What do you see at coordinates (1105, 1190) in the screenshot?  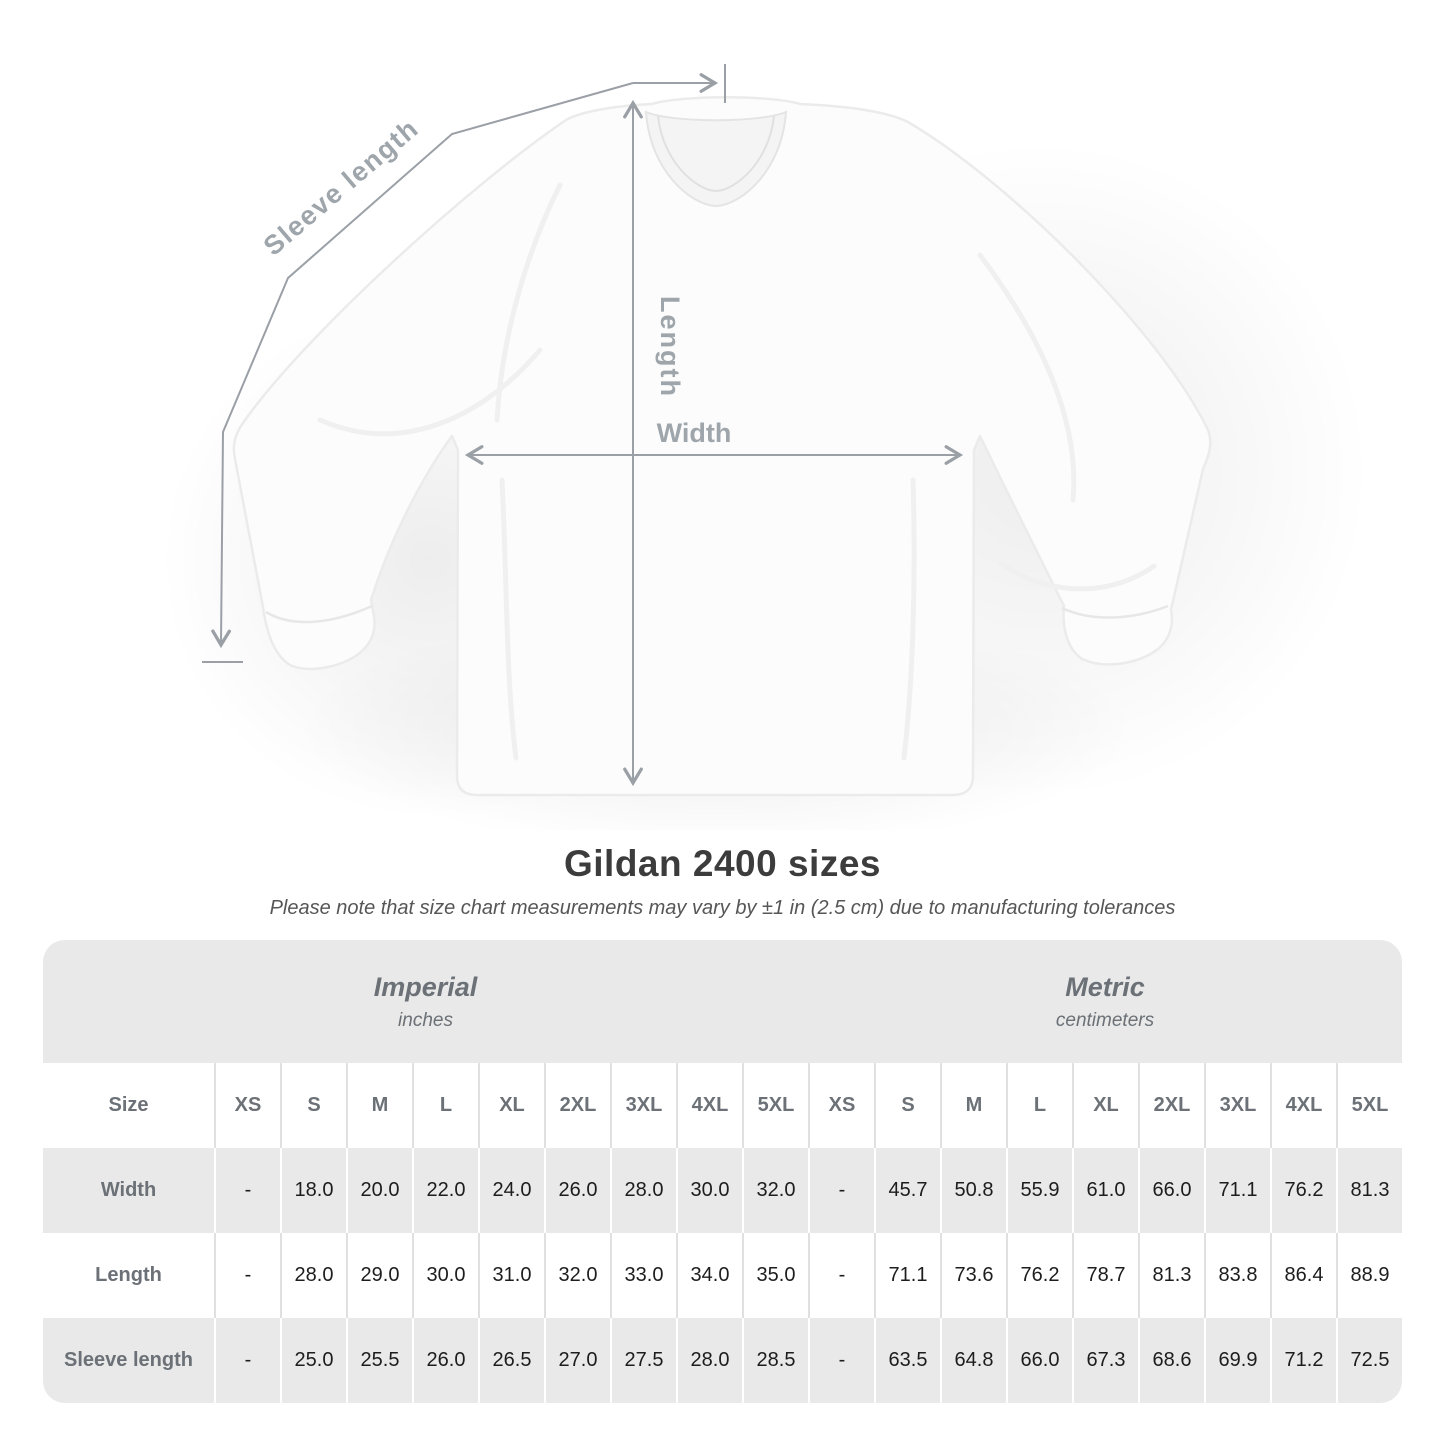 I see `measurement-value: 61.0` at bounding box center [1105, 1190].